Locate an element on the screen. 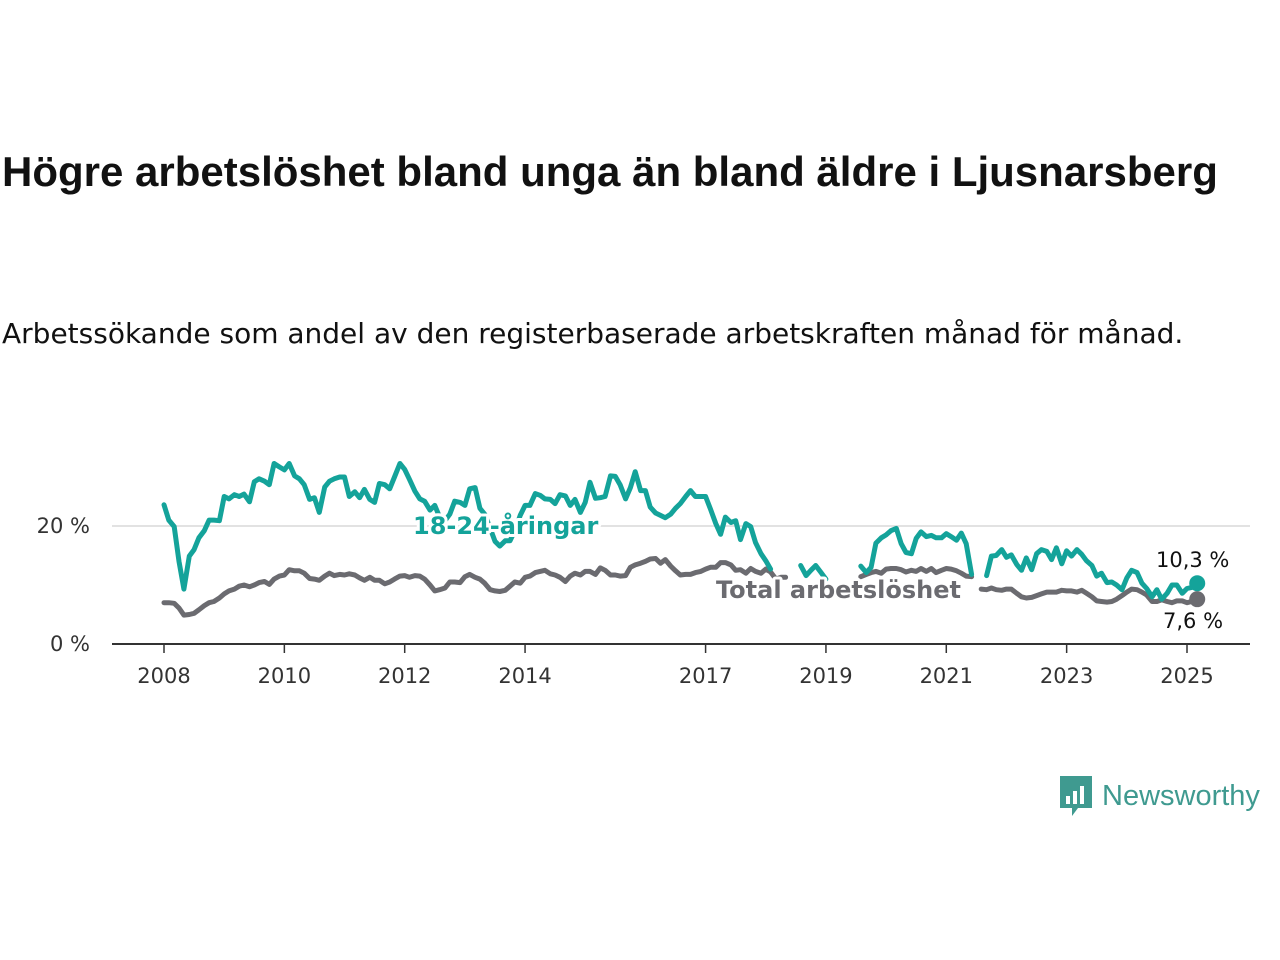 This screenshot has width=1280, height=960. series-label-18-24: 18-24-åringar is located at coordinates (505, 525).